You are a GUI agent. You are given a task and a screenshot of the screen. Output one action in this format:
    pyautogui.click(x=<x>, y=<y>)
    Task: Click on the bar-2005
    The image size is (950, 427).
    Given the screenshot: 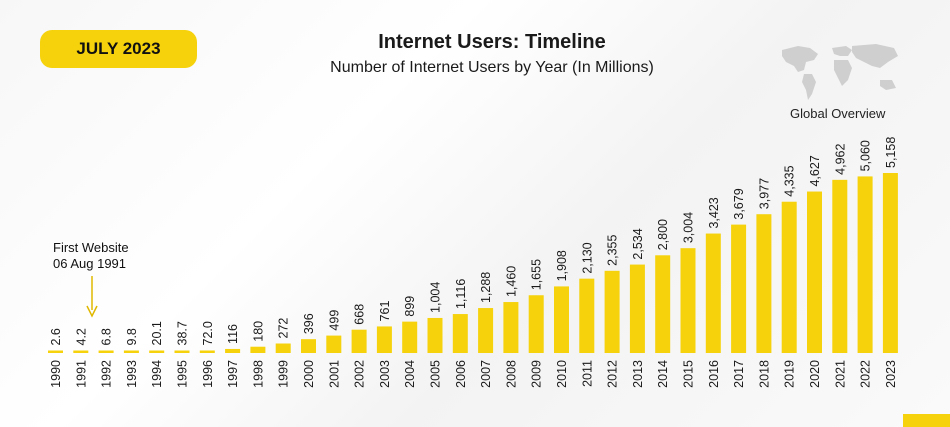 What is the action you would take?
    pyautogui.click(x=435, y=335)
    